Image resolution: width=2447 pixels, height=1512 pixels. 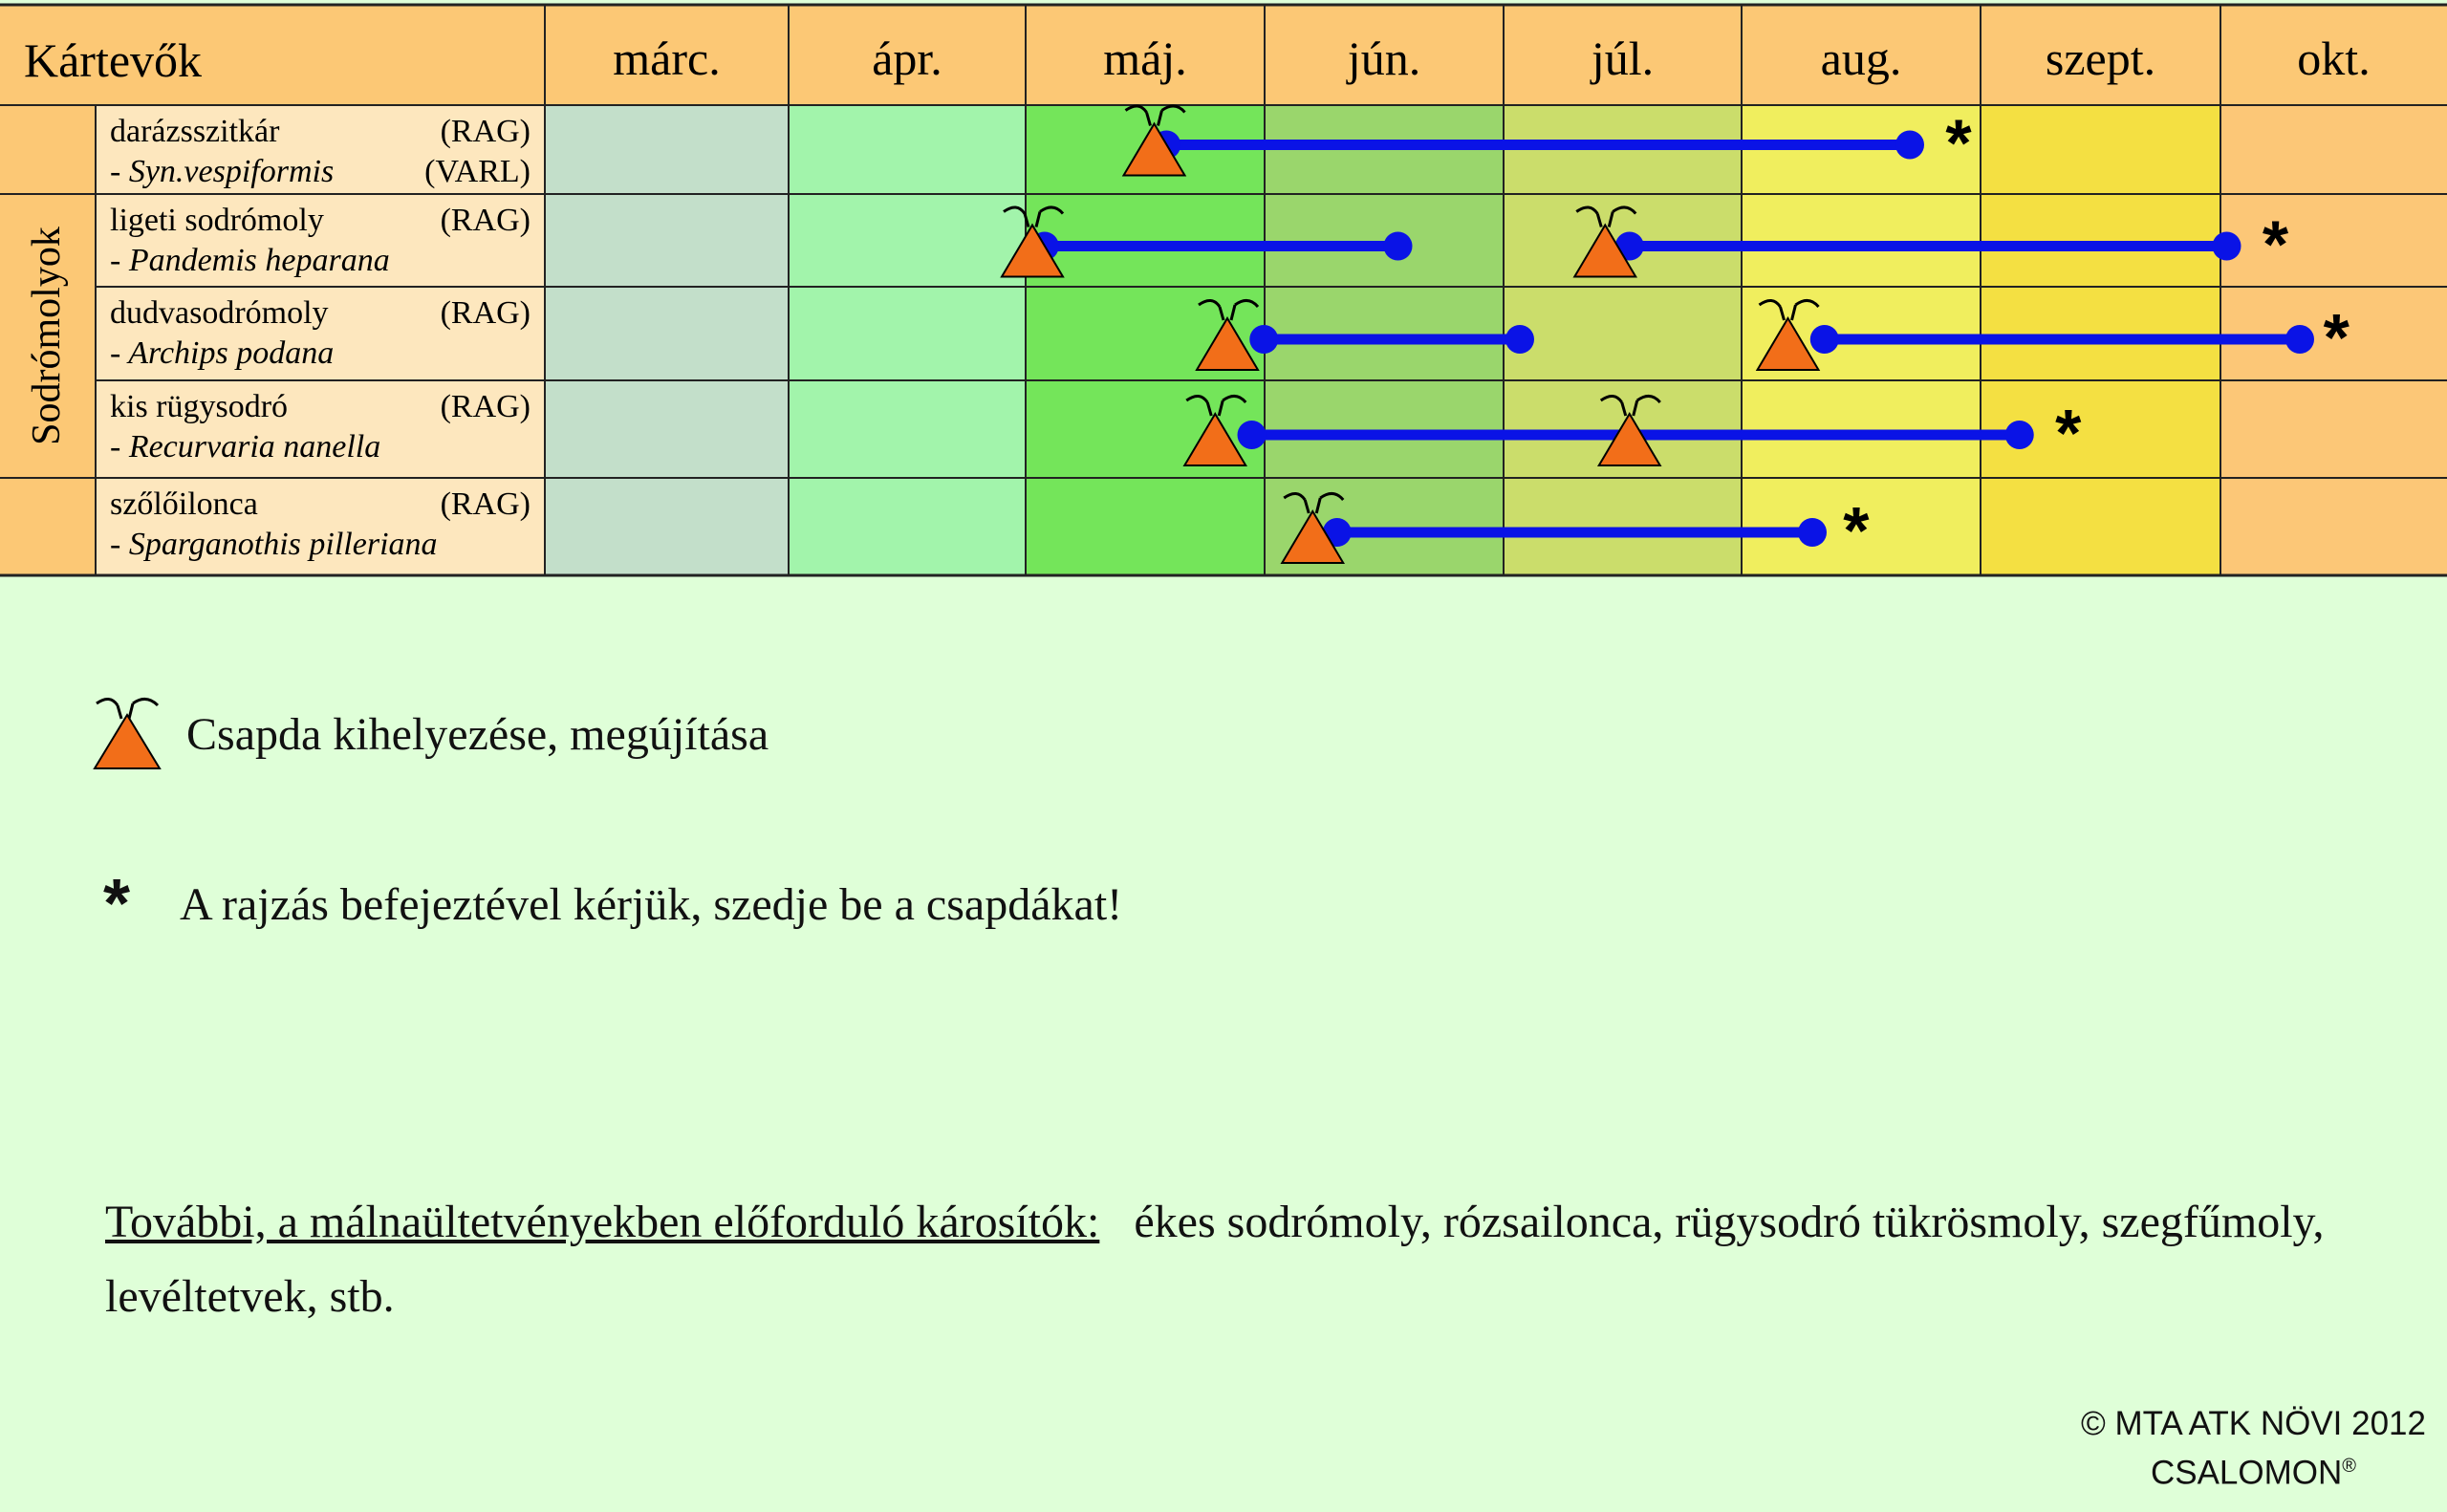 I want to click on pest-latin-name: - Archips podana, so click(x=222, y=353).